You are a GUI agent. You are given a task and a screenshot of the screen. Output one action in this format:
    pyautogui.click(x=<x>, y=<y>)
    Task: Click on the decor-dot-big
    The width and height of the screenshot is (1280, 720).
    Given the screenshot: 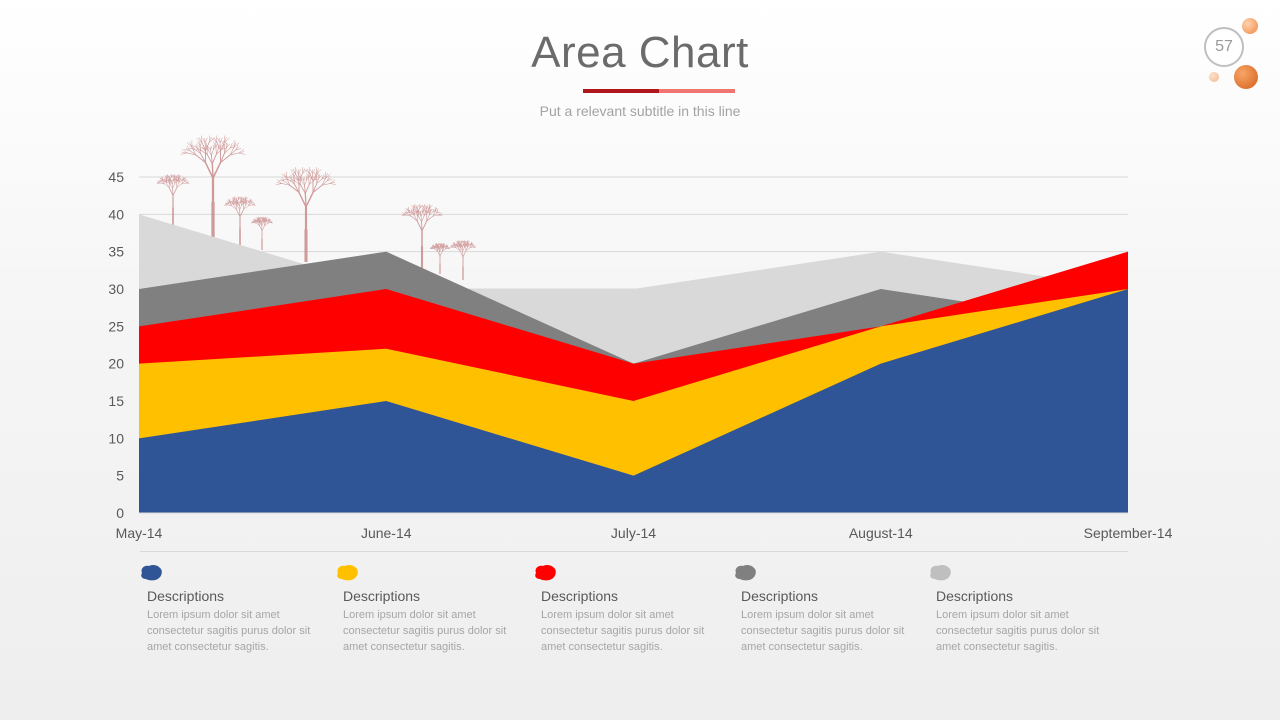 What is the action you would take?
    pyautogui.click(x=1246, y=77)
    